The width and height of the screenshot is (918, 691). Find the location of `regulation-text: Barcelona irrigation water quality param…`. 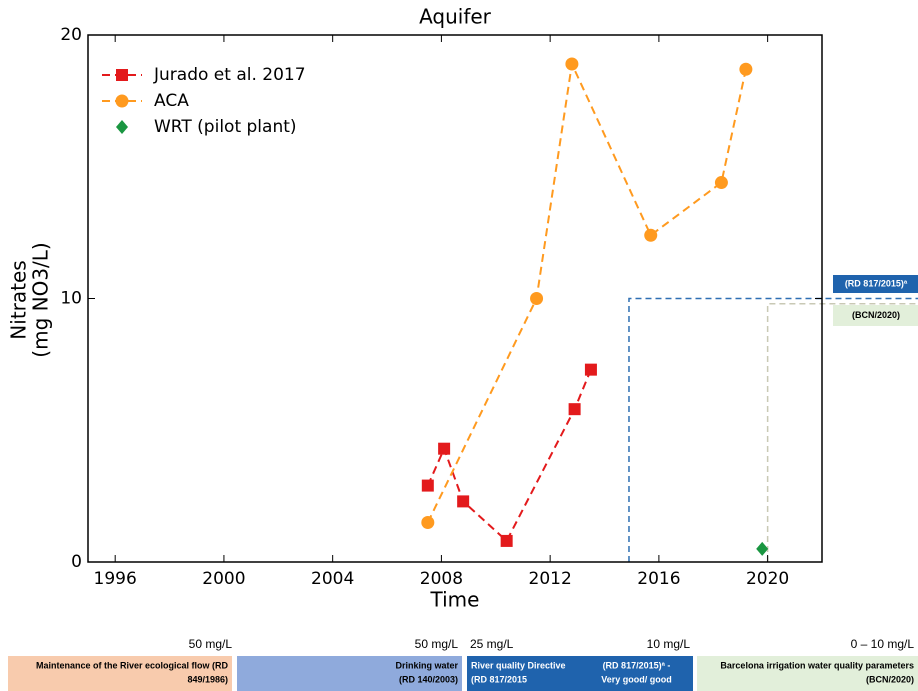

regulation-text: Barcelona irrigation water quality param… is located at coordinates (817, 665).